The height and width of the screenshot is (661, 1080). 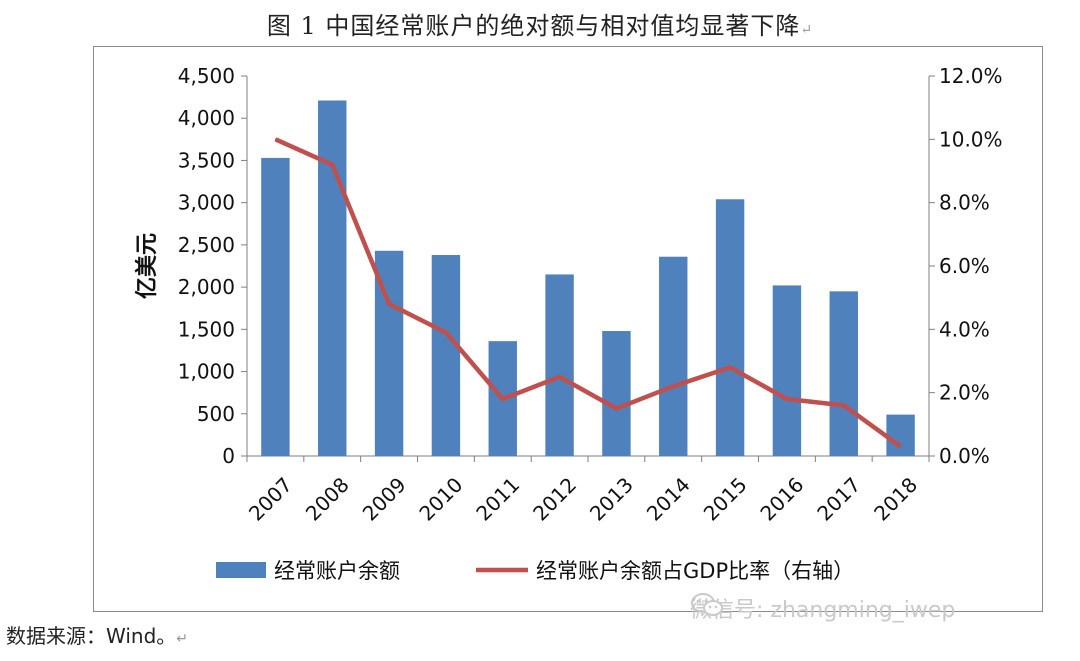 What do you see at coordinates (206, 245) in the screenshot?
I see `y-tick-label: 2,500` at bounding box center [206, 245].